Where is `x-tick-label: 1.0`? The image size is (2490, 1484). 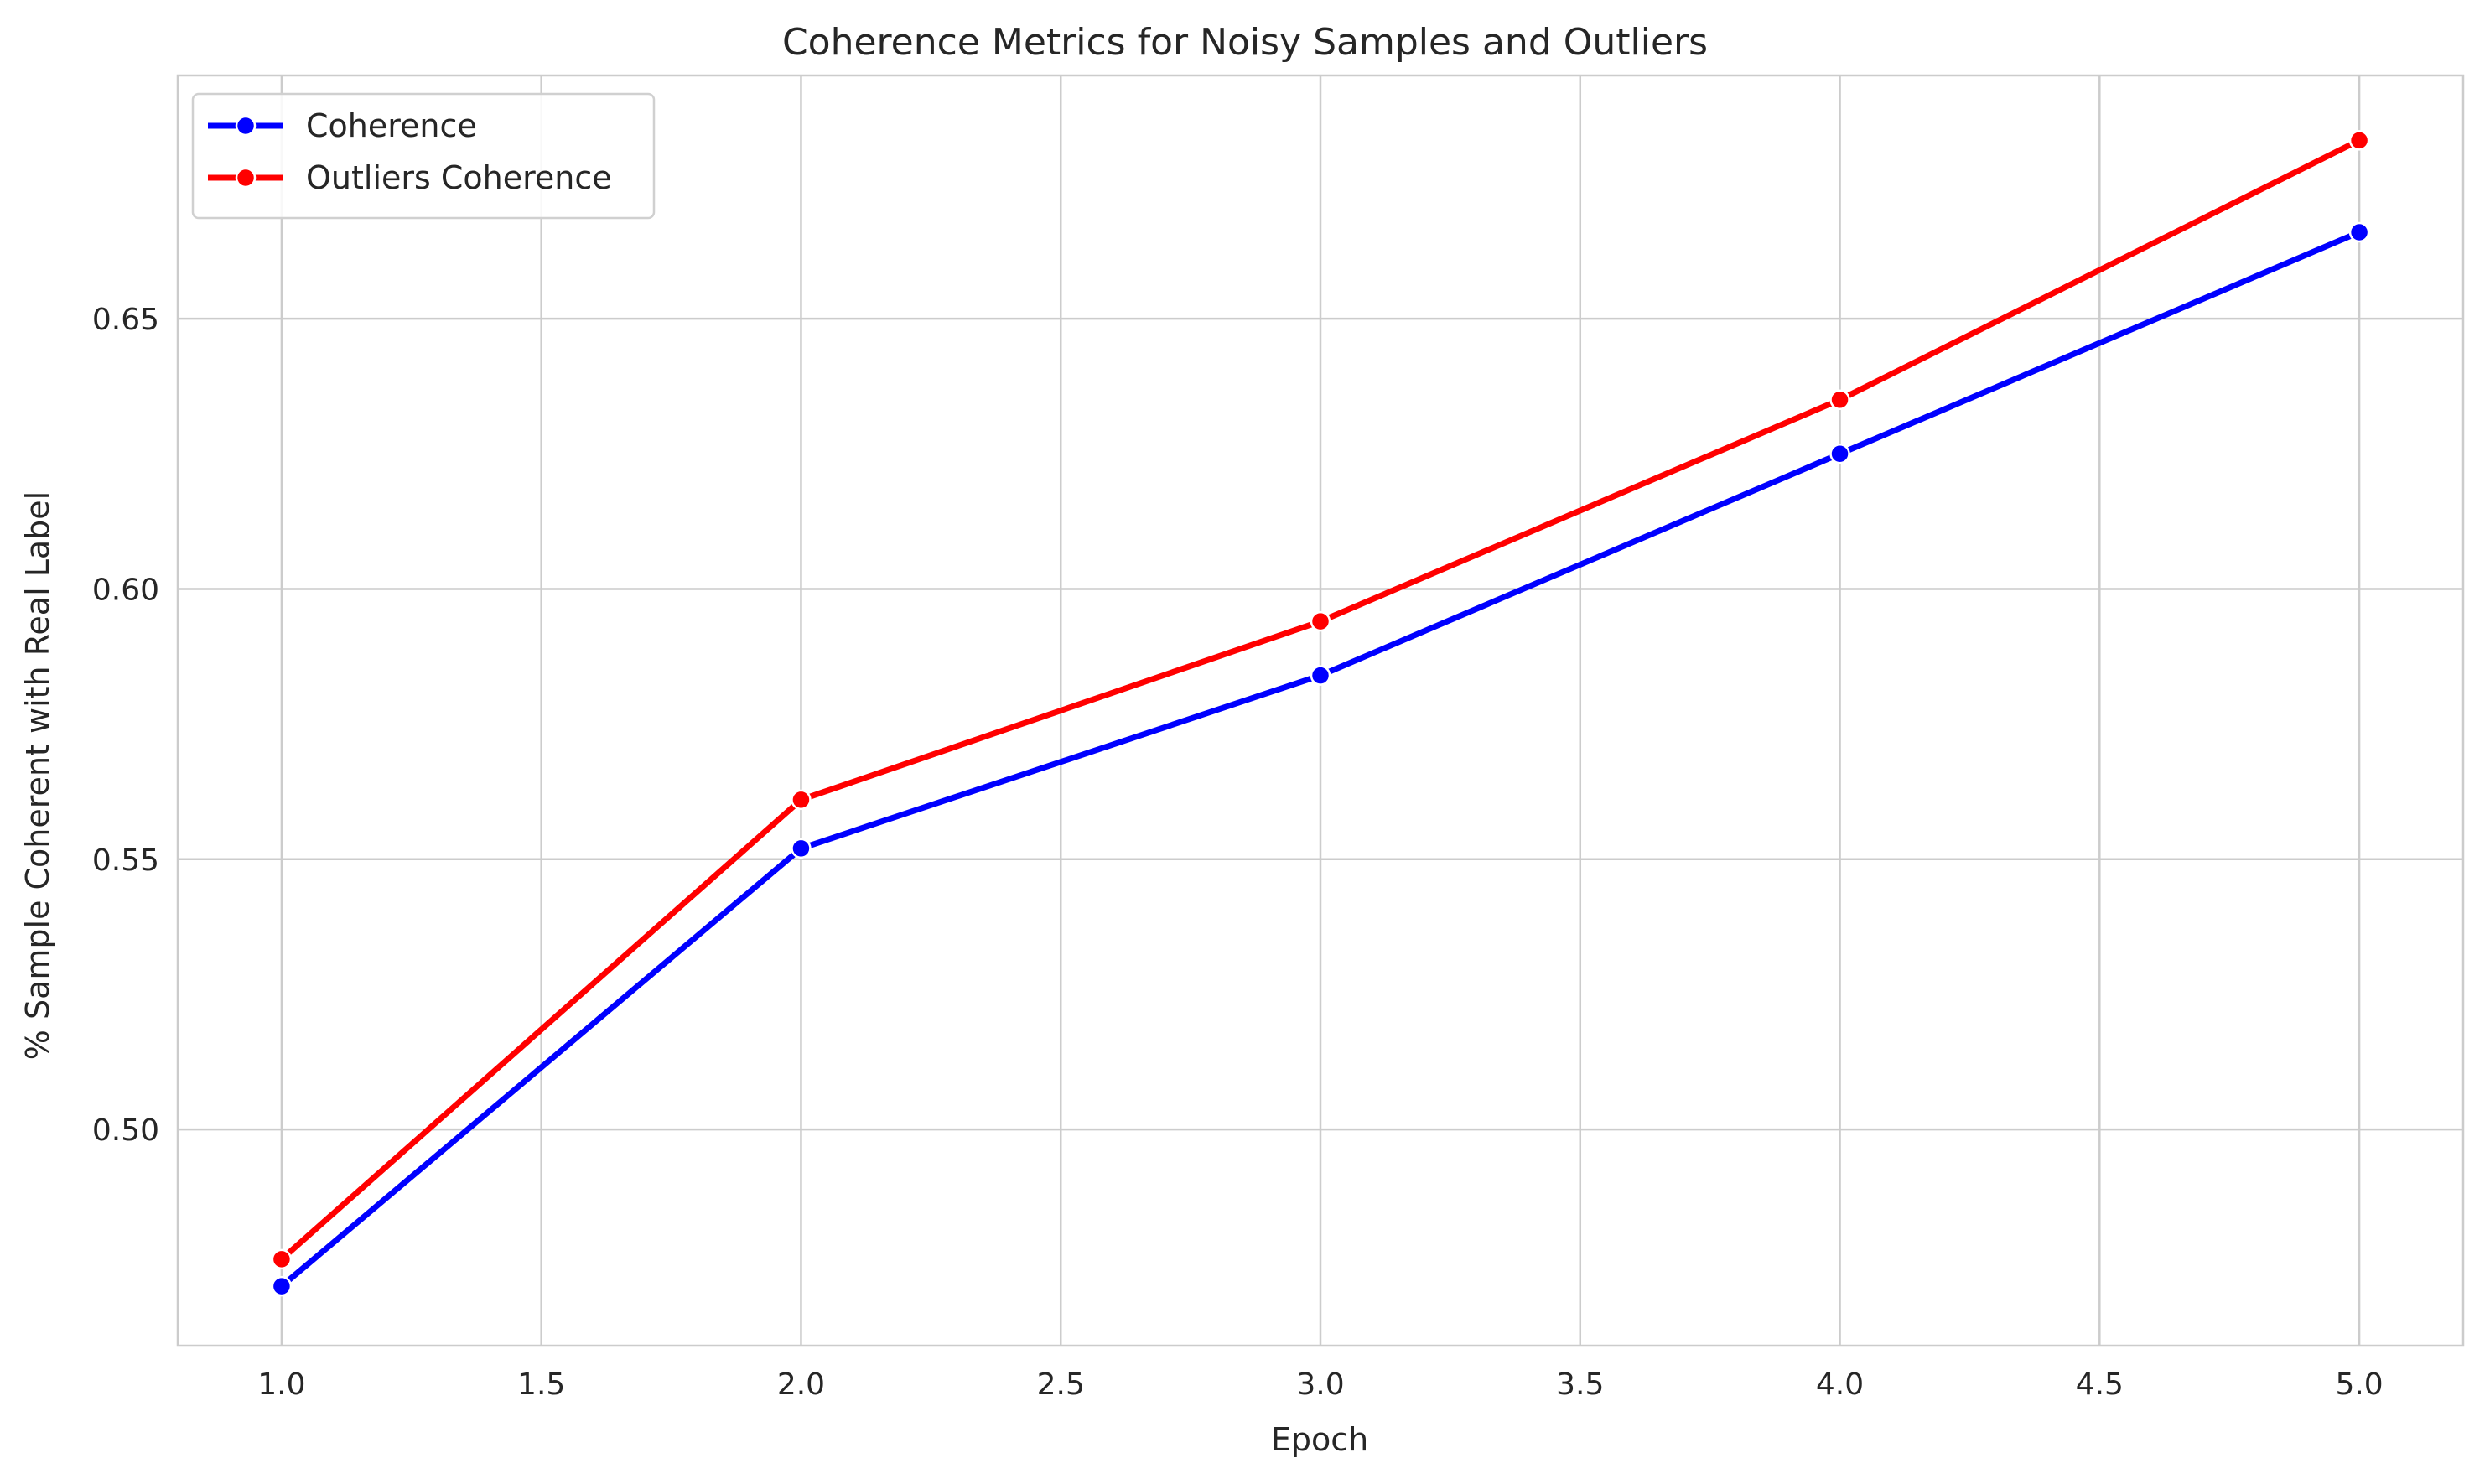
x-tick-label: 1.0 is located at coordinates (281, 1384).